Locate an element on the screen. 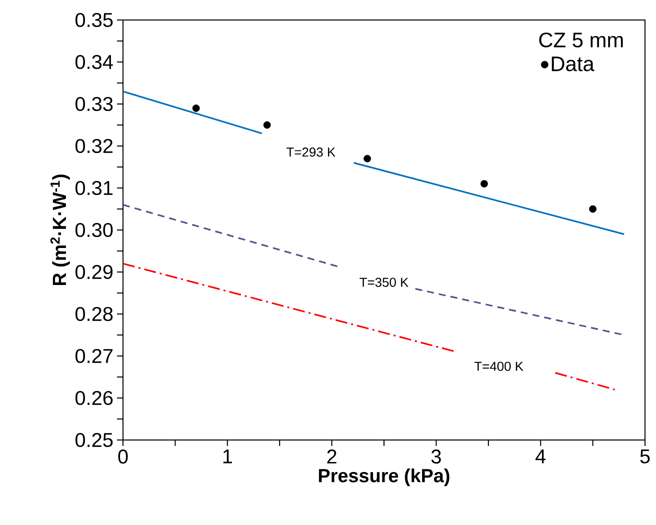 This screenshot has height=525, width=656. x-axis-title: Pressure (kPa) is located at coordinates (384, 477).